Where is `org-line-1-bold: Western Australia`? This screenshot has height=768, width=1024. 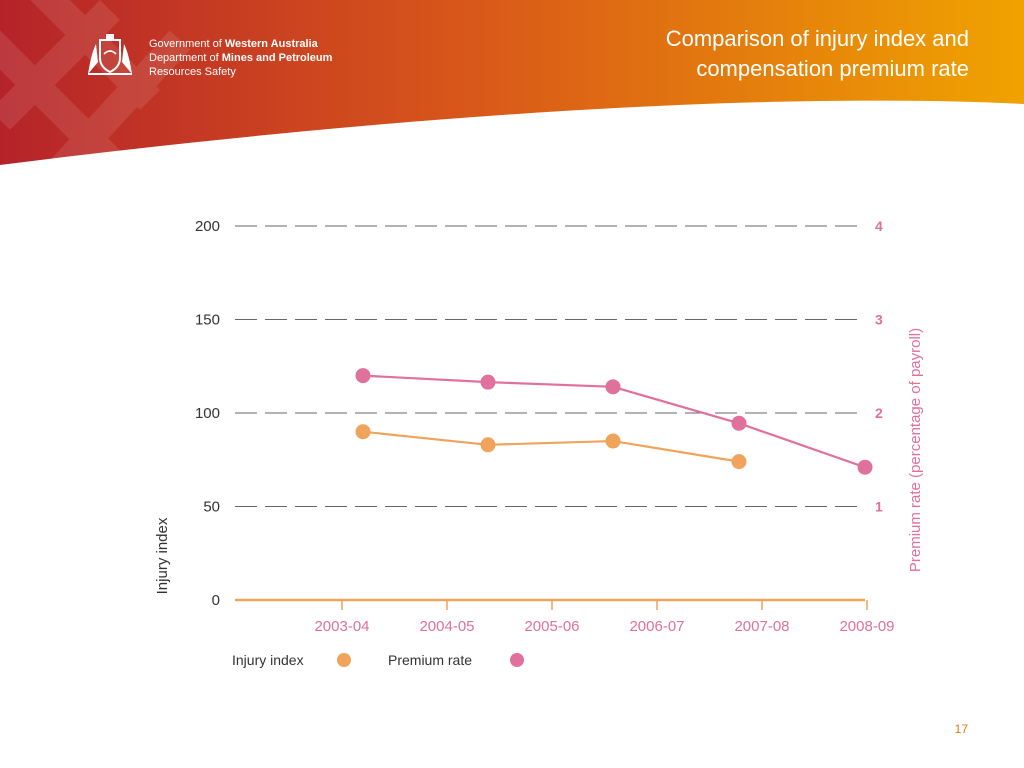 org-line-1-bold: Western Australia is located at coordinates (271, 44).